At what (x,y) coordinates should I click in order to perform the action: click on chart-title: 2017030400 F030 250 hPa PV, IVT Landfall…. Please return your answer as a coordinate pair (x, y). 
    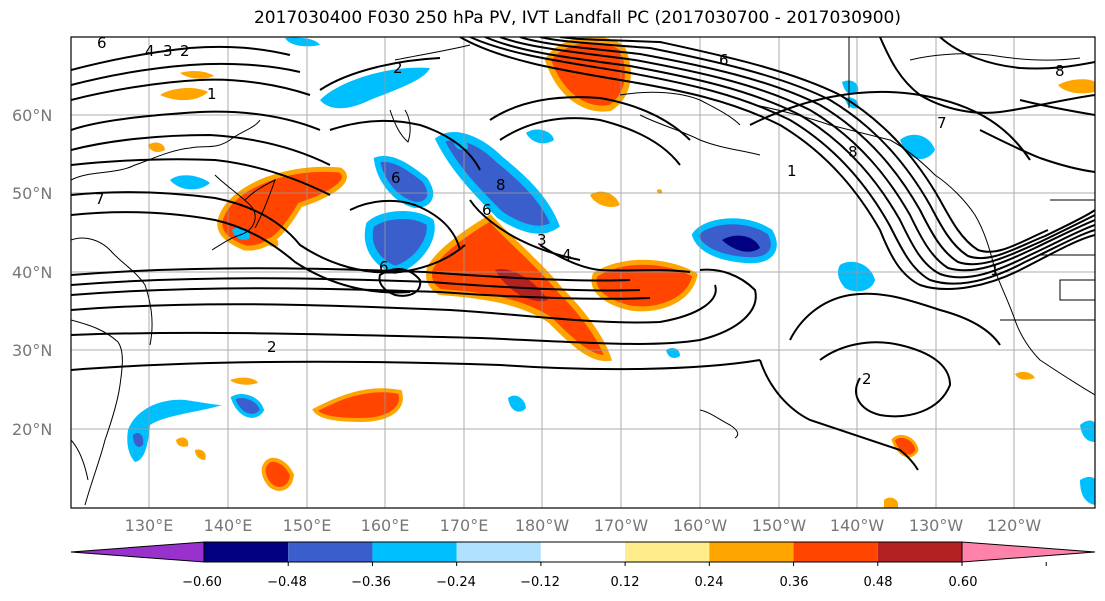
    Looking at the image, I should click on (577, 18).